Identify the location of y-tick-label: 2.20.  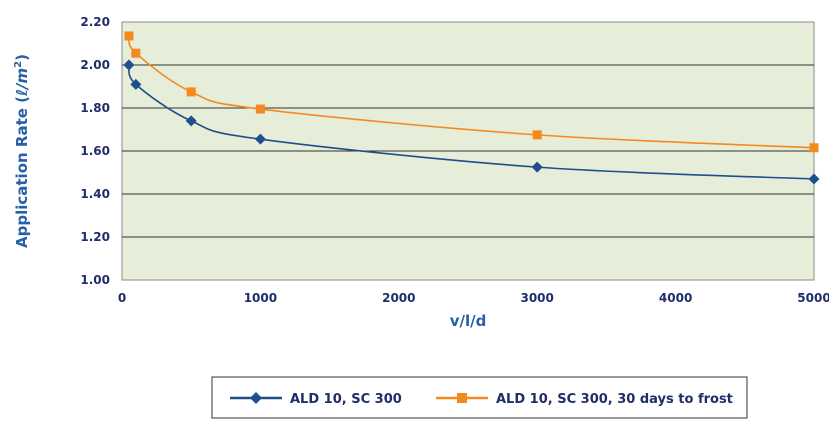
(95, 22).